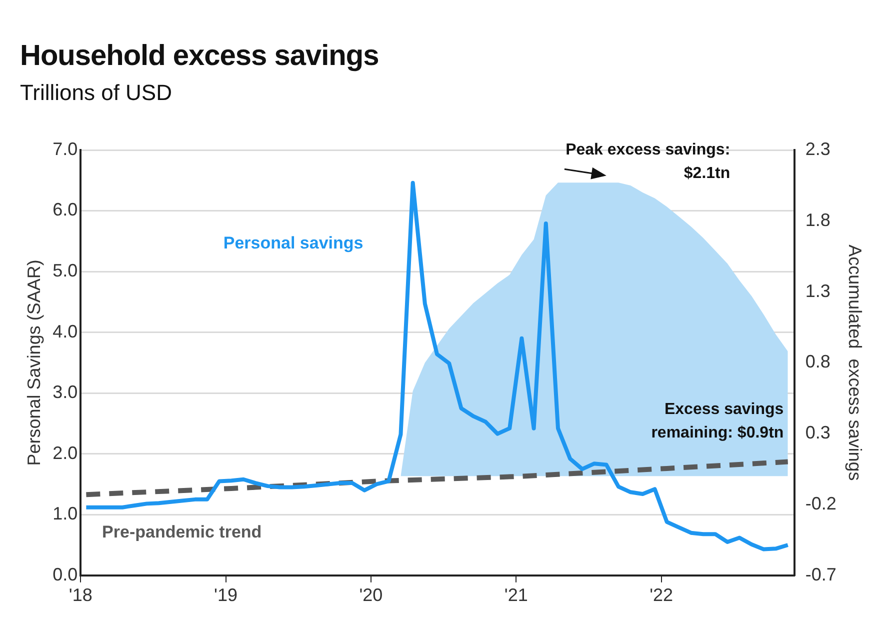  Describe the element at coordinates (65, 574) in the screenshot. I see `y-tick-label: 0.0` at that location.